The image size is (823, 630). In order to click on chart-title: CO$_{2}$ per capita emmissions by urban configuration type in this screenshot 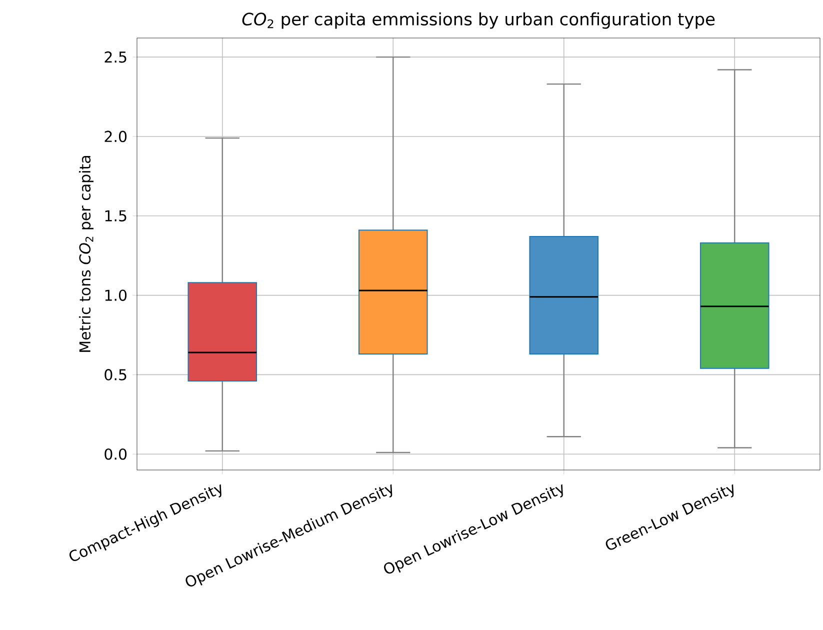, I will do `click(478, 20)`.